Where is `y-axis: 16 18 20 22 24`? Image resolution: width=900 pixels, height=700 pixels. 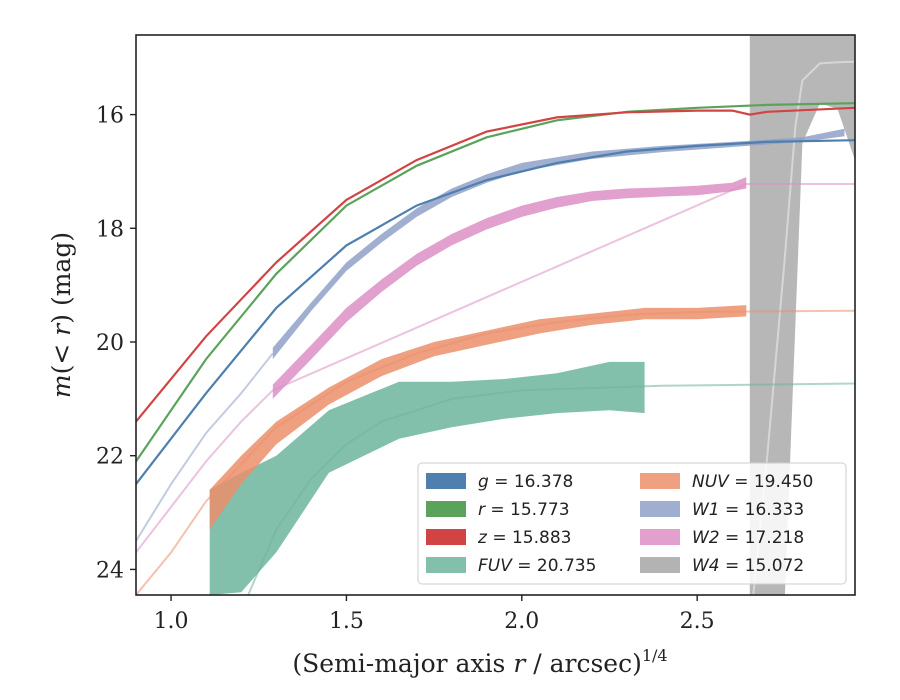
y-axis: 16 18 20 22 24 is located at coordinates (116, 343).